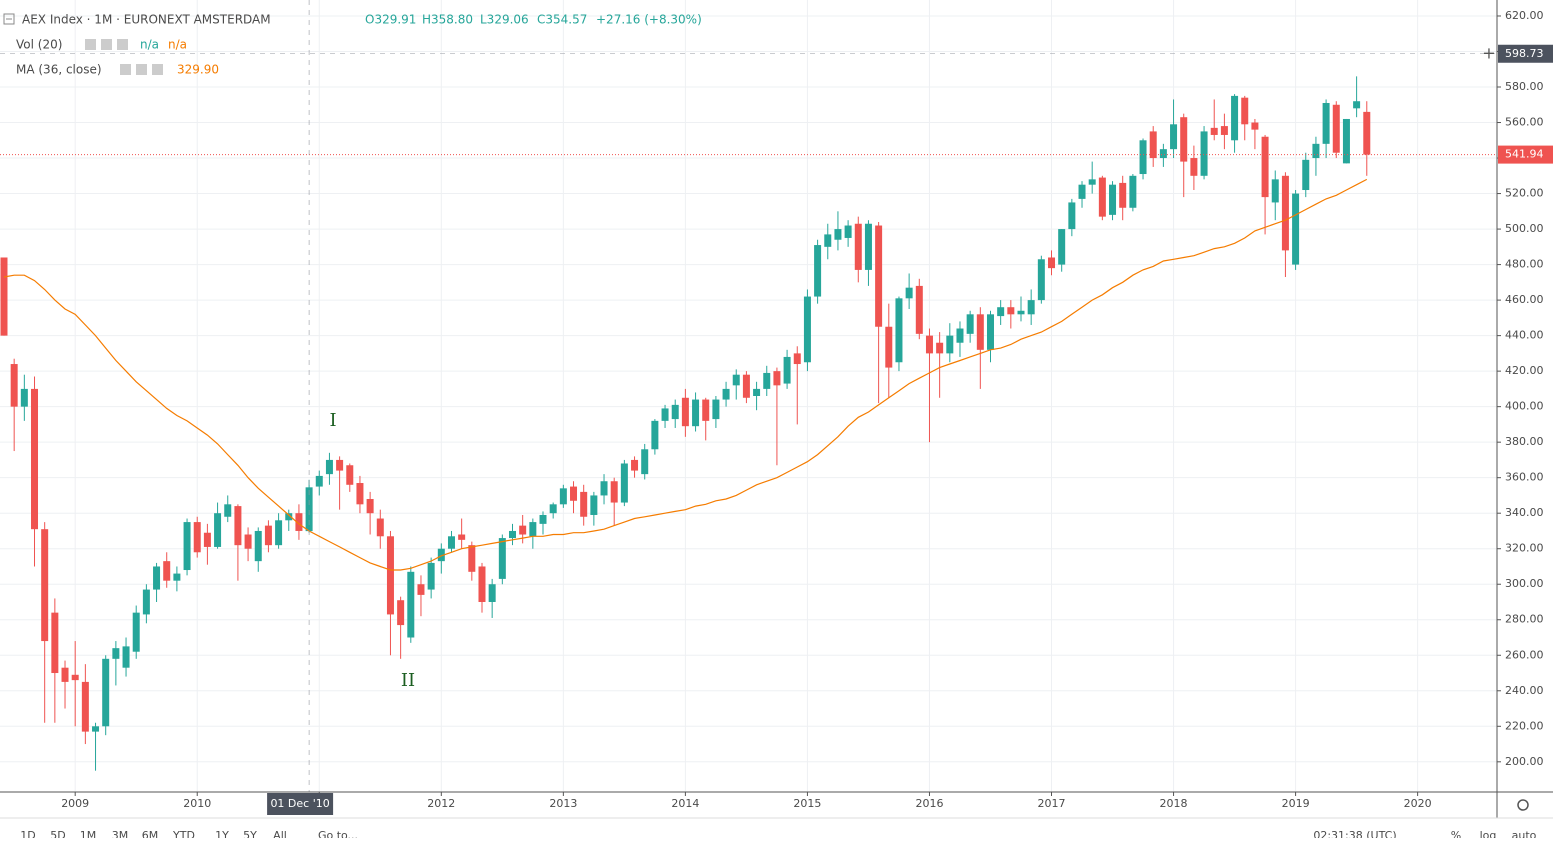 This screenshot has width=1553, height=842. What do you see at coordinates (1524, 835) in the screenshot?
I see `toolbar-item: auto` at bounding box center [1524, 835].